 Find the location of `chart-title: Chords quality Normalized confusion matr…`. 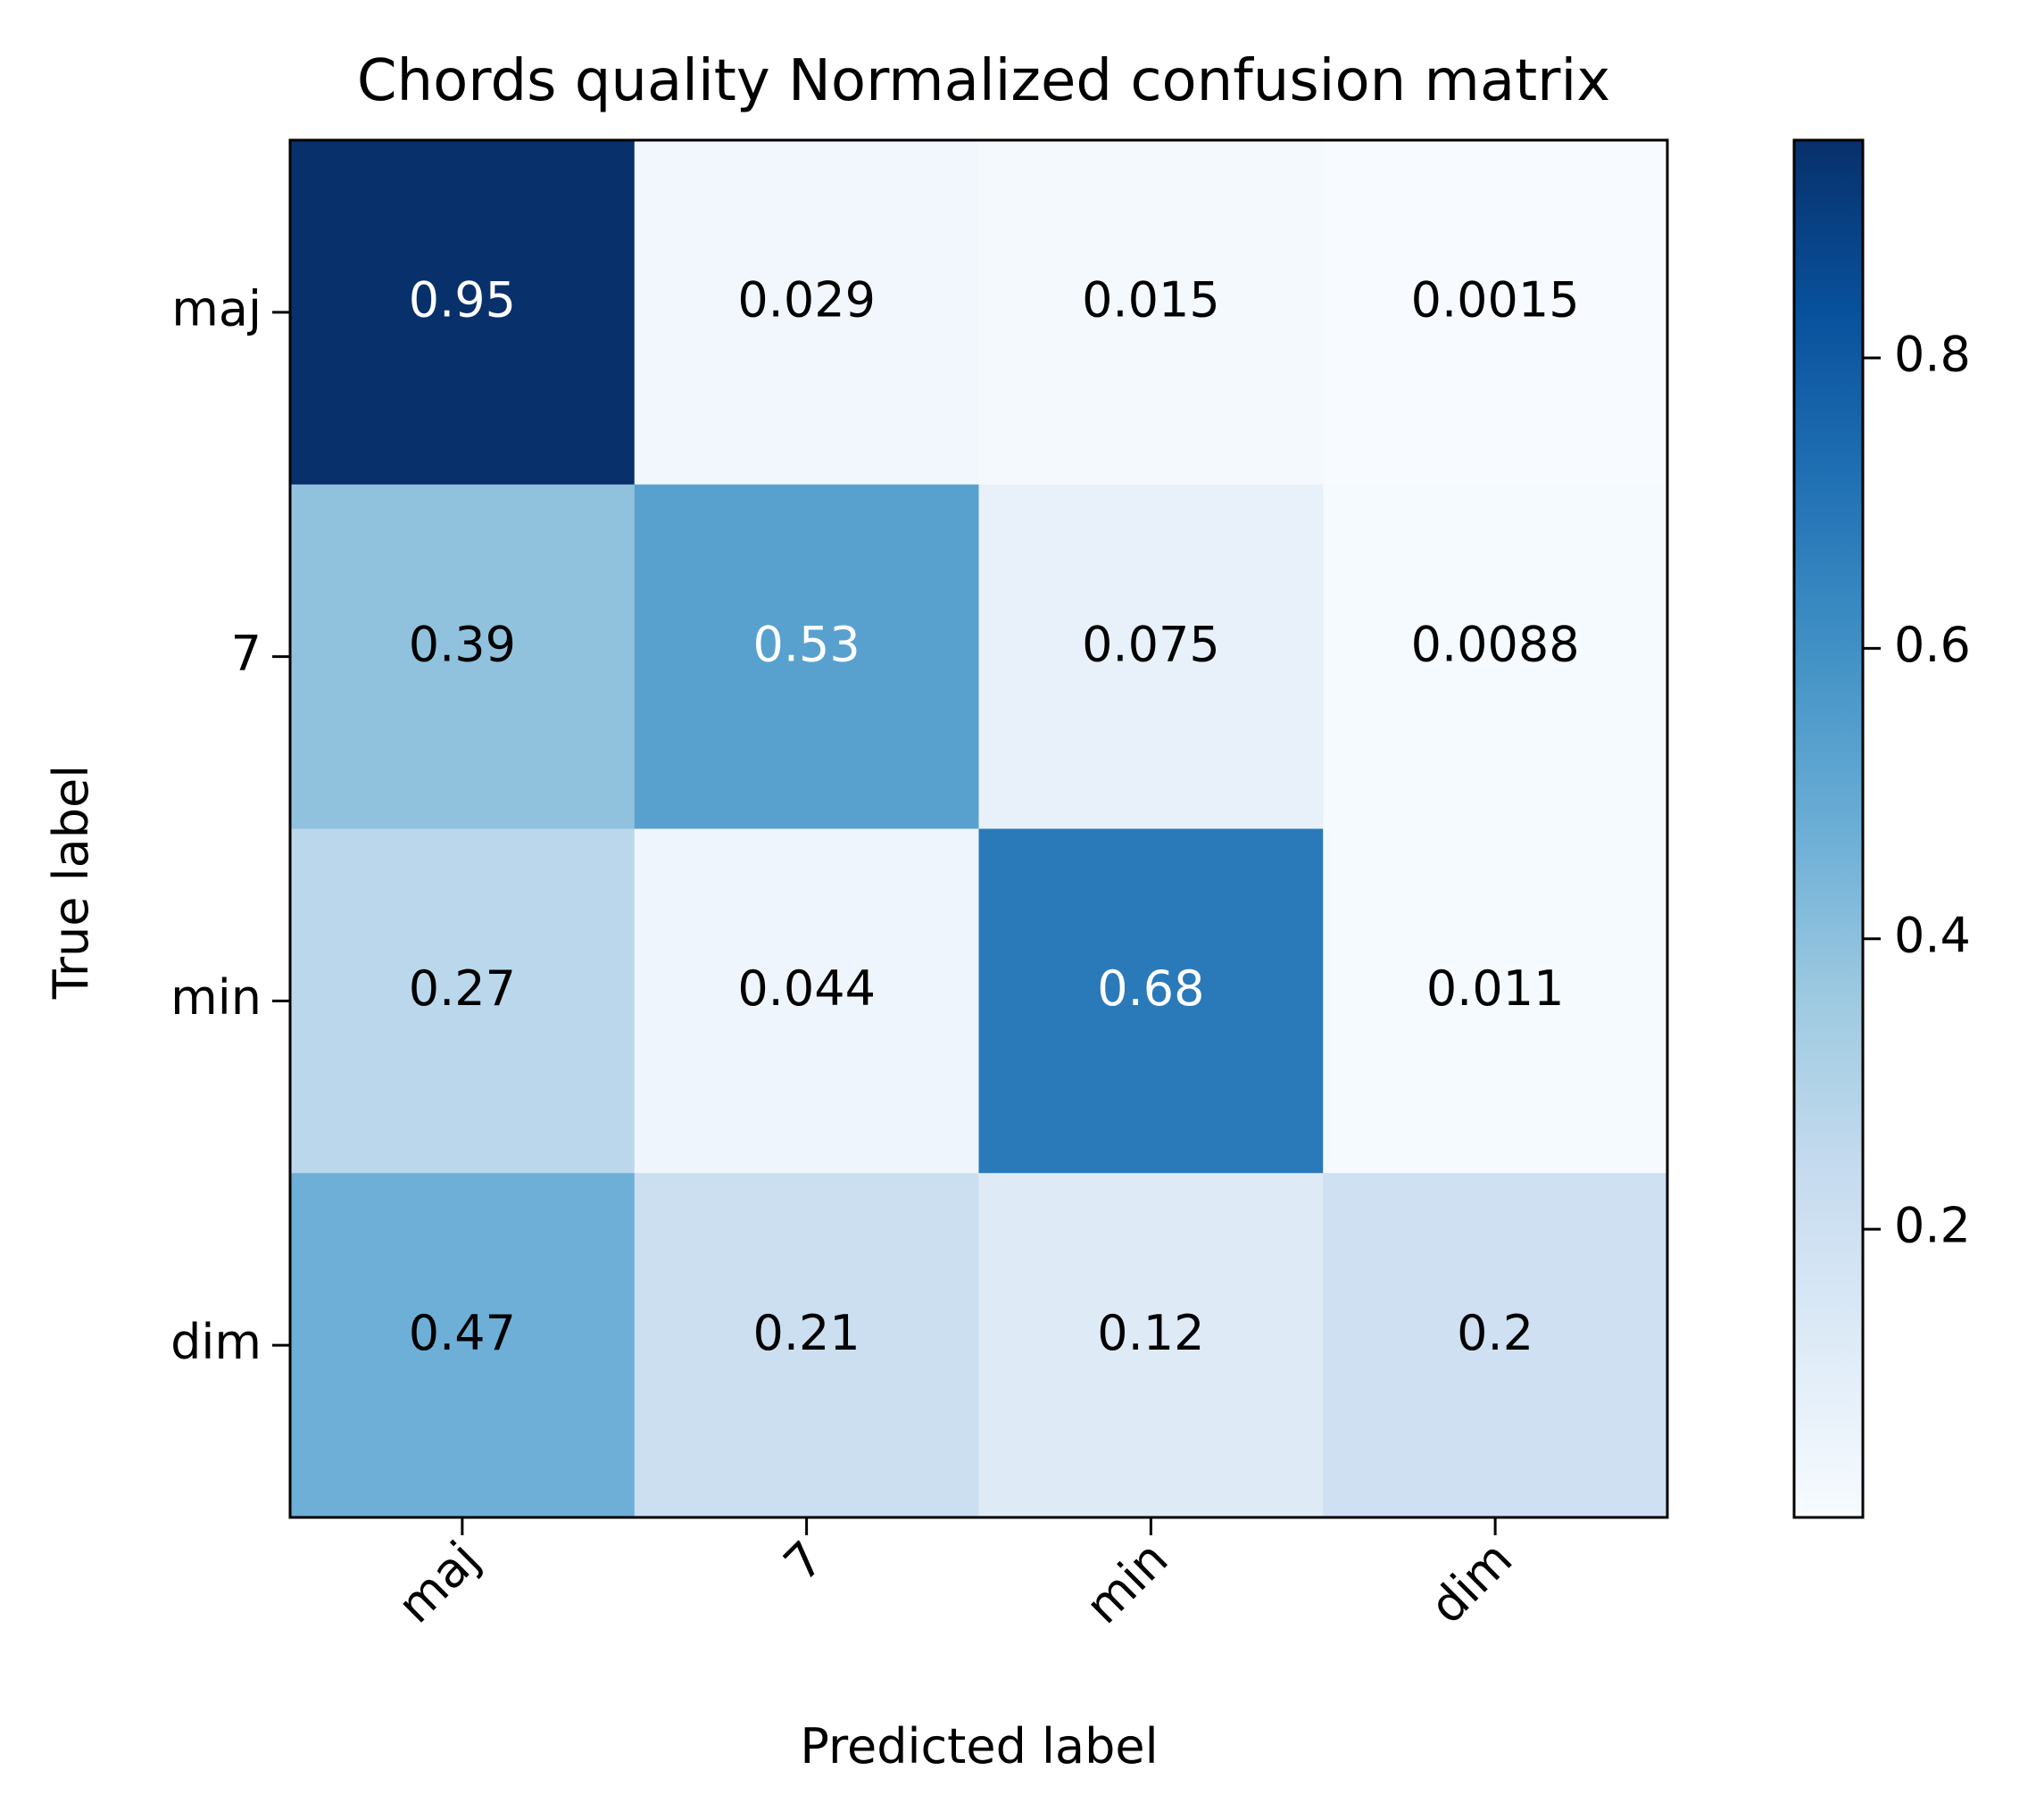

chart-title: Chords quality Normalized confusion matr… is located at coordinates (983, 81).